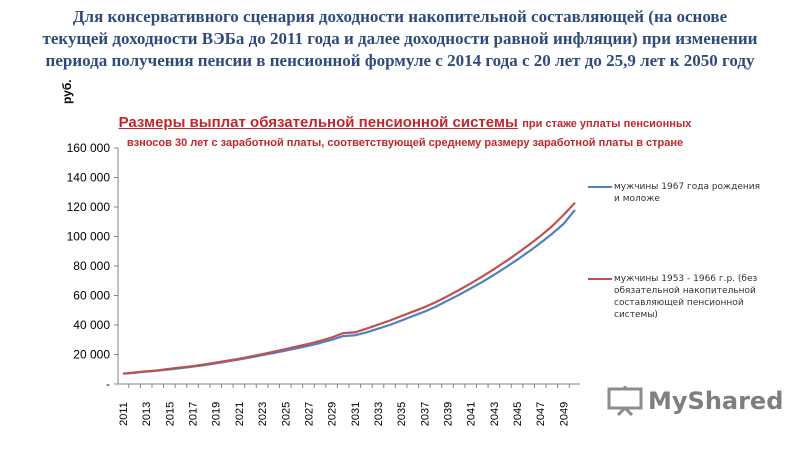 The image size is (800, 450). I want to click on x-tick-label: 2017, so click(194, 414).